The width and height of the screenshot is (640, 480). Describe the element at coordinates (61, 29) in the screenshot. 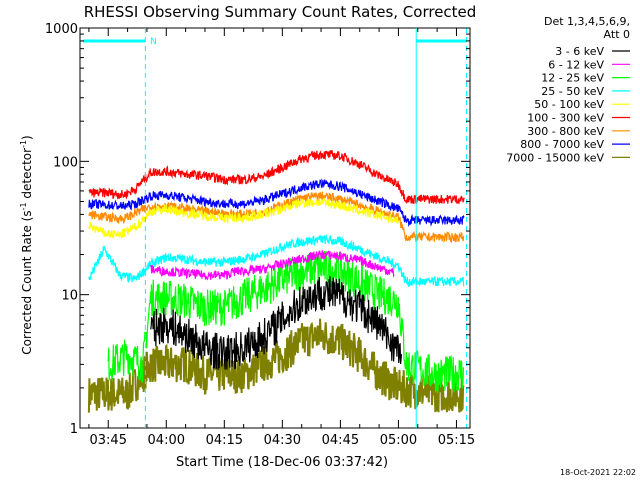

I see `y-tick-label: 1000` at that location.